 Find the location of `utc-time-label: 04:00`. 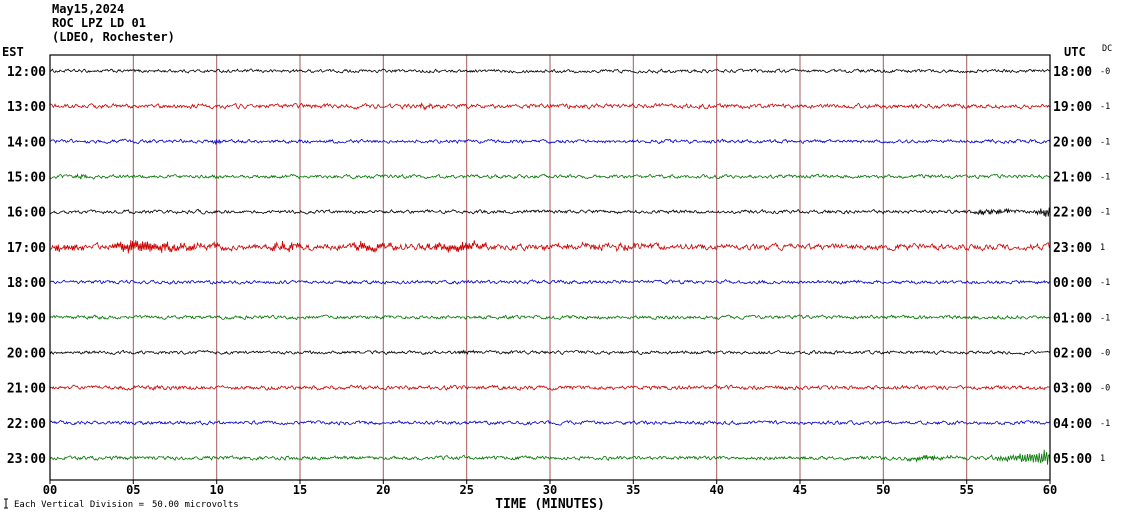

utc-time-label: 04:00 is located at coordinates (1072, 424).